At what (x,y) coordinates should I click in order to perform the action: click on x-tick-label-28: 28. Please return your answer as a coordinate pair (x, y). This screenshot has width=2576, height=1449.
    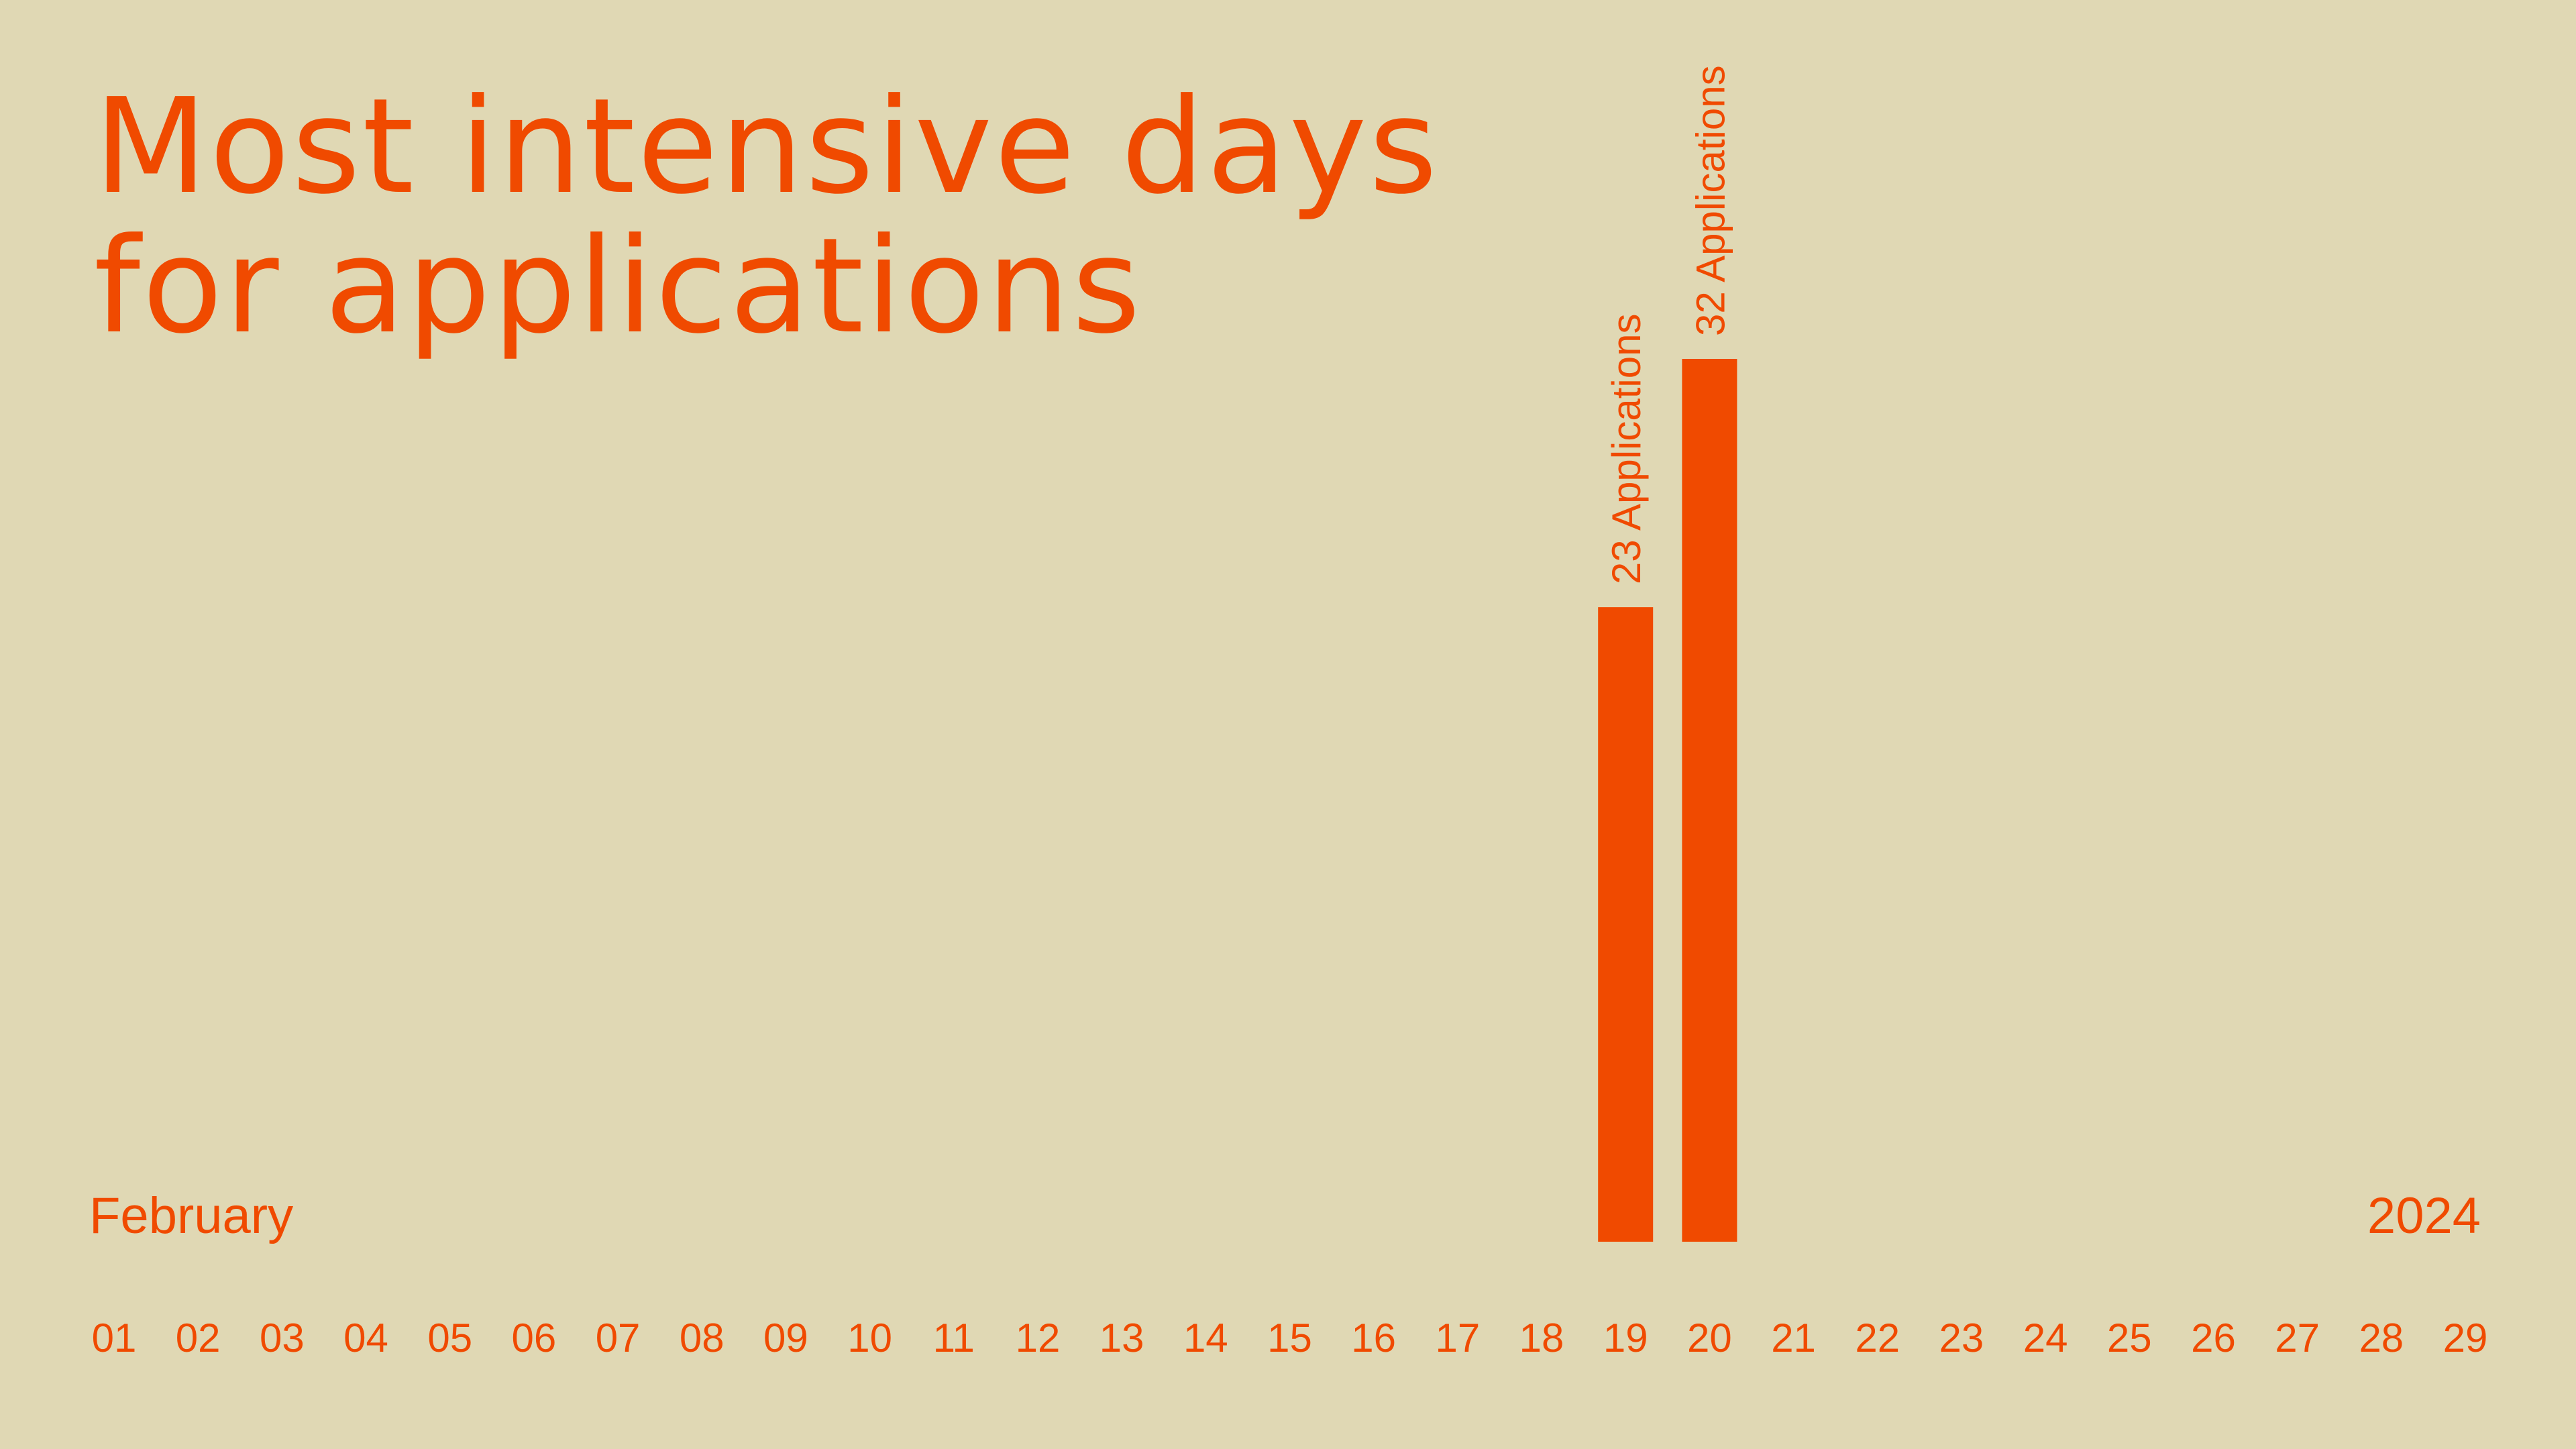
    Looking at the image, I should click on (2381, 1338).